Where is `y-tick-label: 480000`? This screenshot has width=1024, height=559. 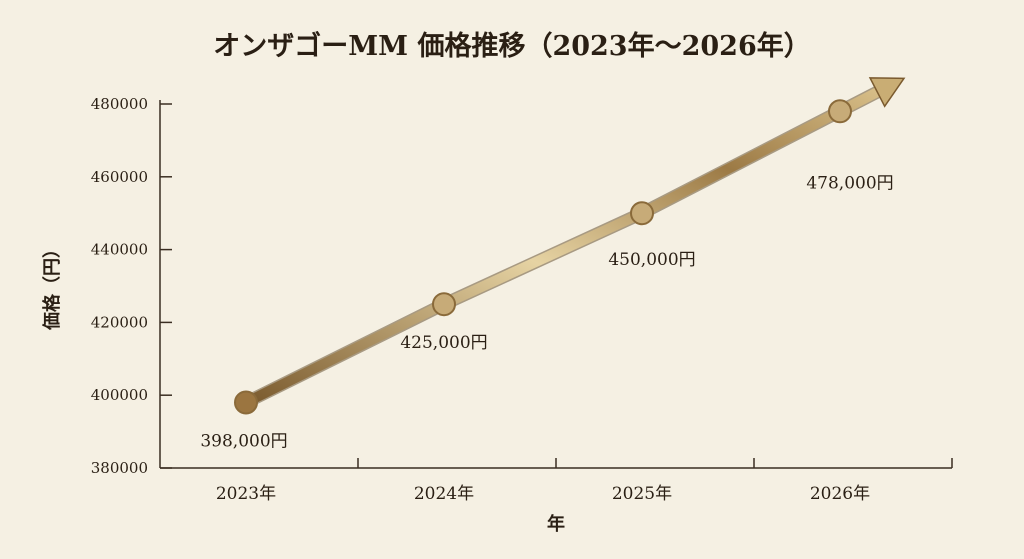
y-tick-label: 480000 is located at coordinates (119, 104).